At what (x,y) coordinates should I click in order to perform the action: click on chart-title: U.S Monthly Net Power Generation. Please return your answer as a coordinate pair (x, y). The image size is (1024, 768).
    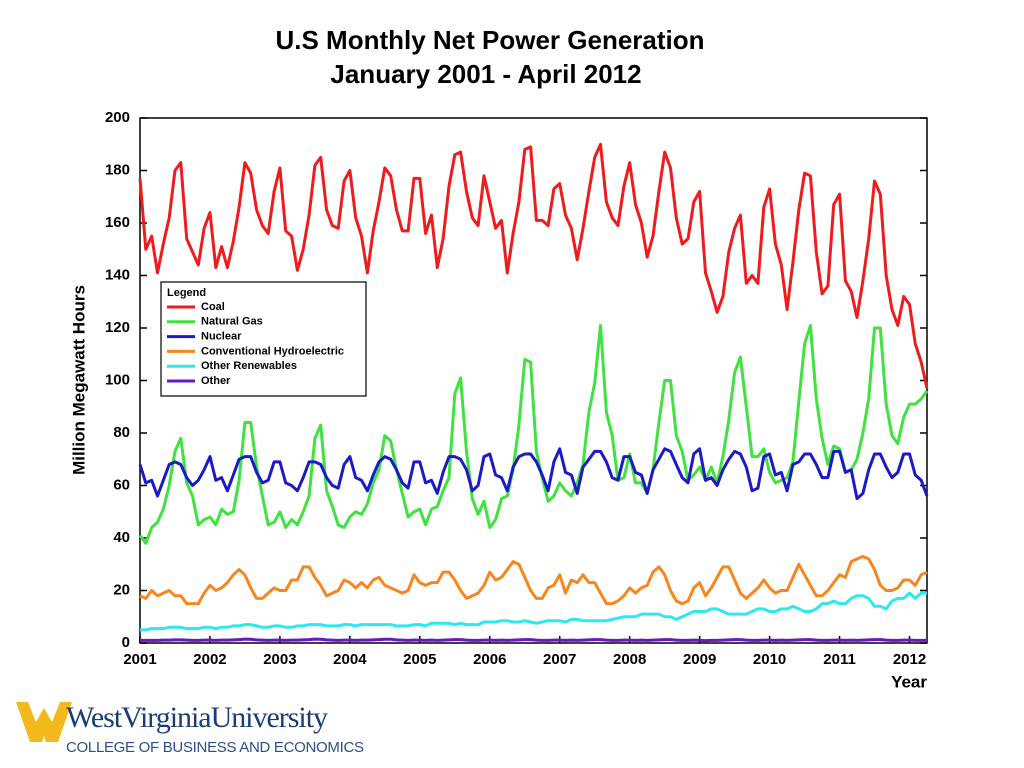
    Looking at the image, I should click on (489, 40).